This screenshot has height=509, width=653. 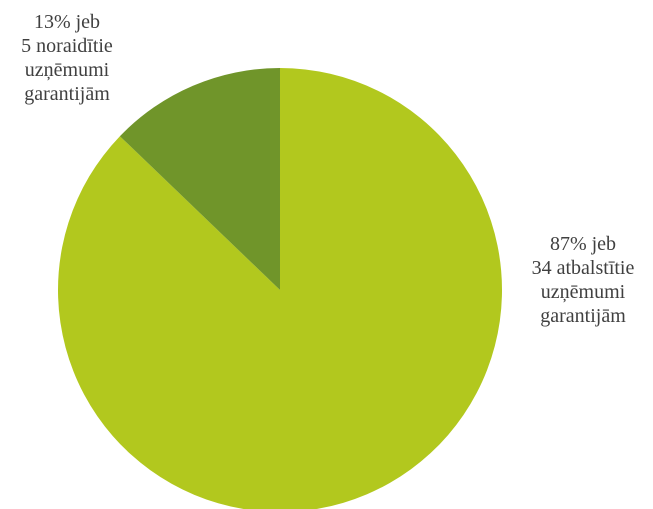 I want to click on slice-label-rejected: 13% jeb 5 noraidītie uzņēmumi garantijām, so click(x=71, y=58).